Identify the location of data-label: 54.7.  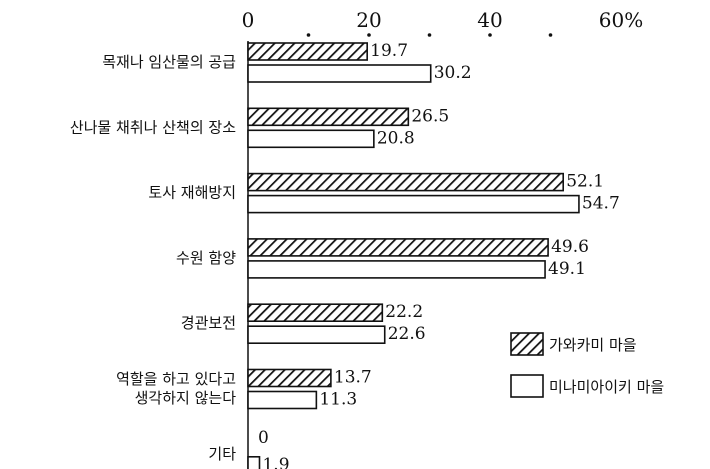
(601, 204).